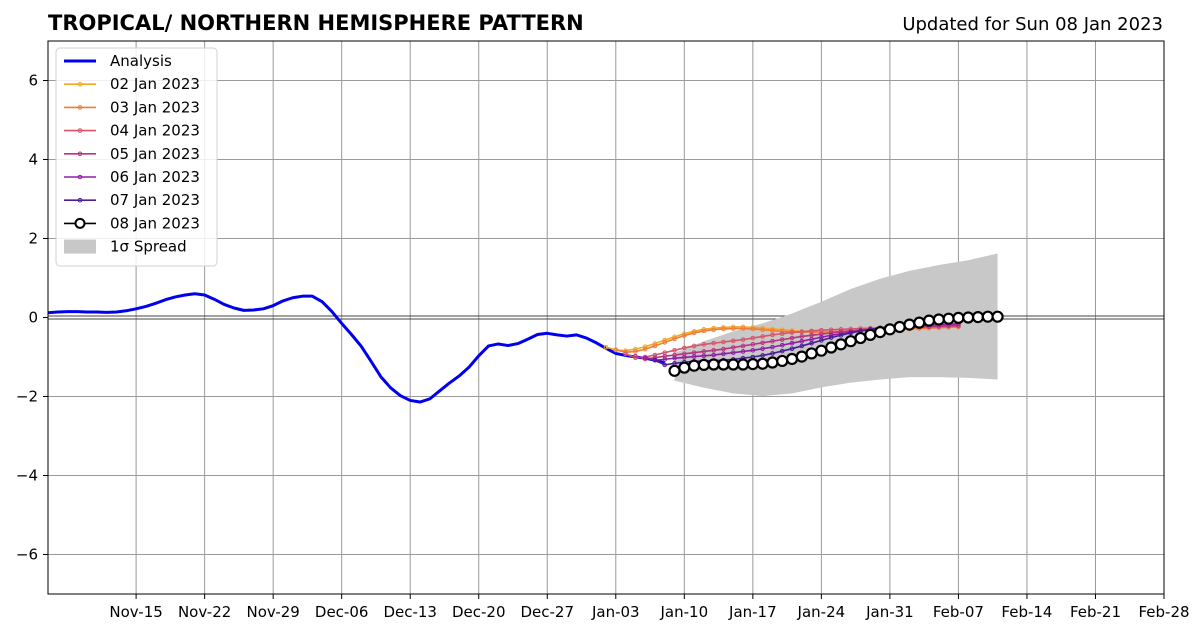 This screenshot has height=633, width=1204. I want to click on legend-label: 03 Jan 2023, so click(155, 107).